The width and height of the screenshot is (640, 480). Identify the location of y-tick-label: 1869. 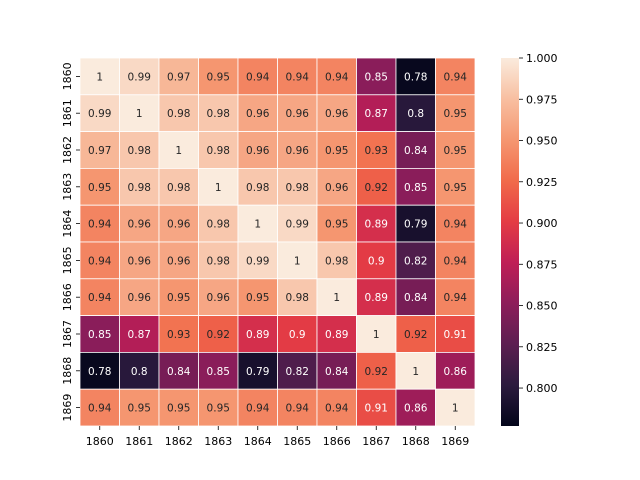
(67, 408).